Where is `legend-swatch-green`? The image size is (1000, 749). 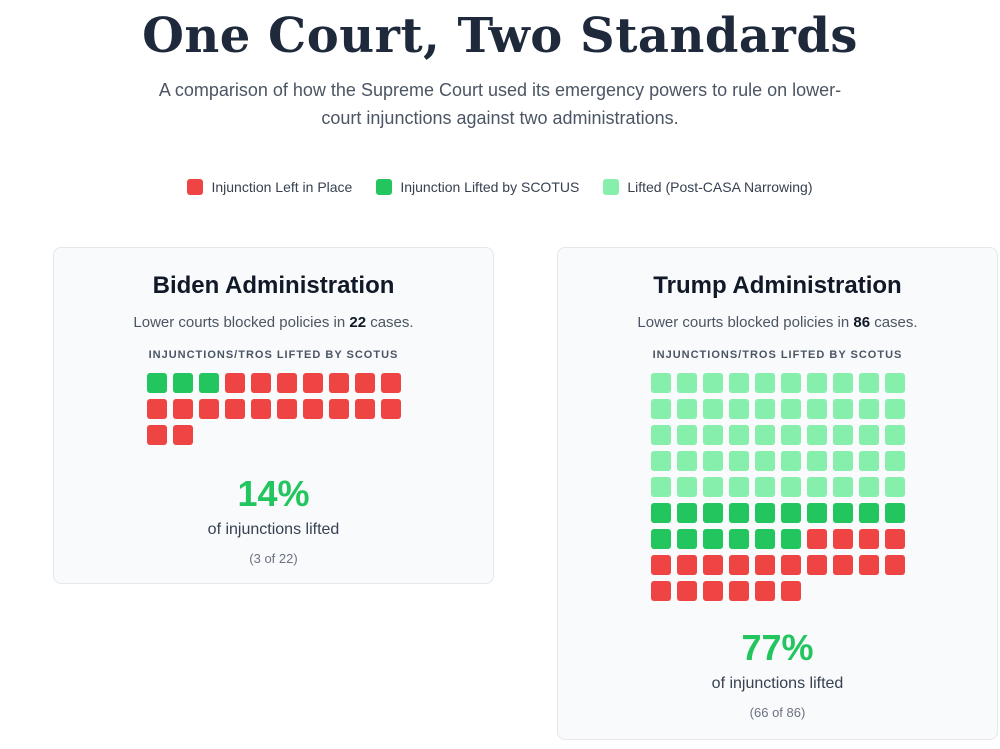 legend-swatch-green is located at coordinates (384, 187).